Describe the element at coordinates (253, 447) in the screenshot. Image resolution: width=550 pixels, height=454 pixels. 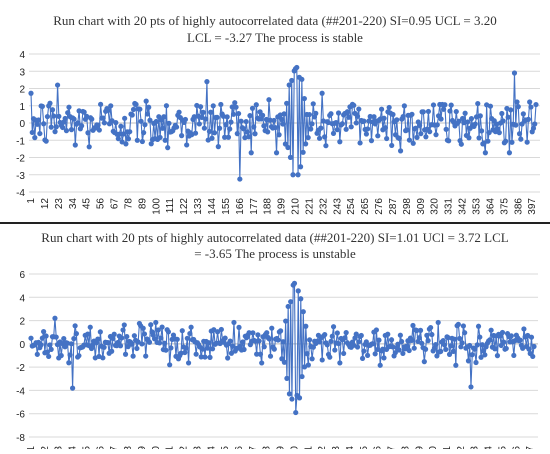
I see `x-tick-label: 177` at that location.